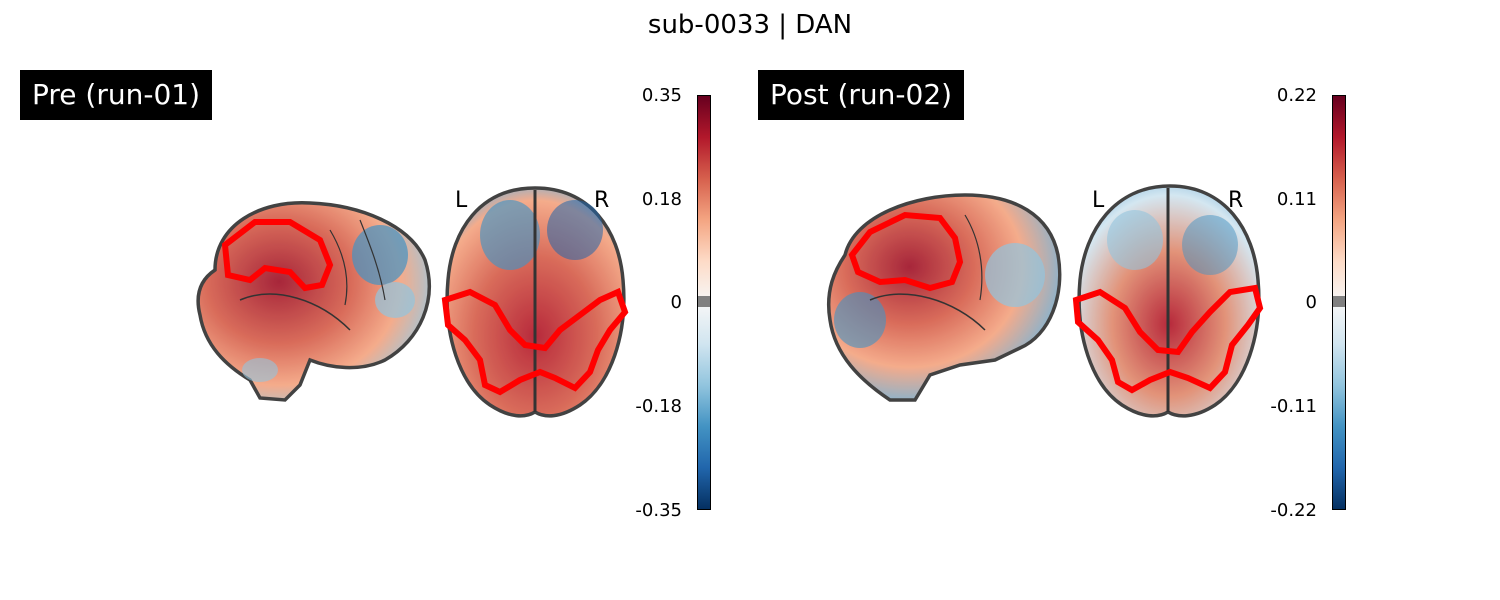  I want to click on colorbar-tick-max-post: 0.22, so click(1296, 95).